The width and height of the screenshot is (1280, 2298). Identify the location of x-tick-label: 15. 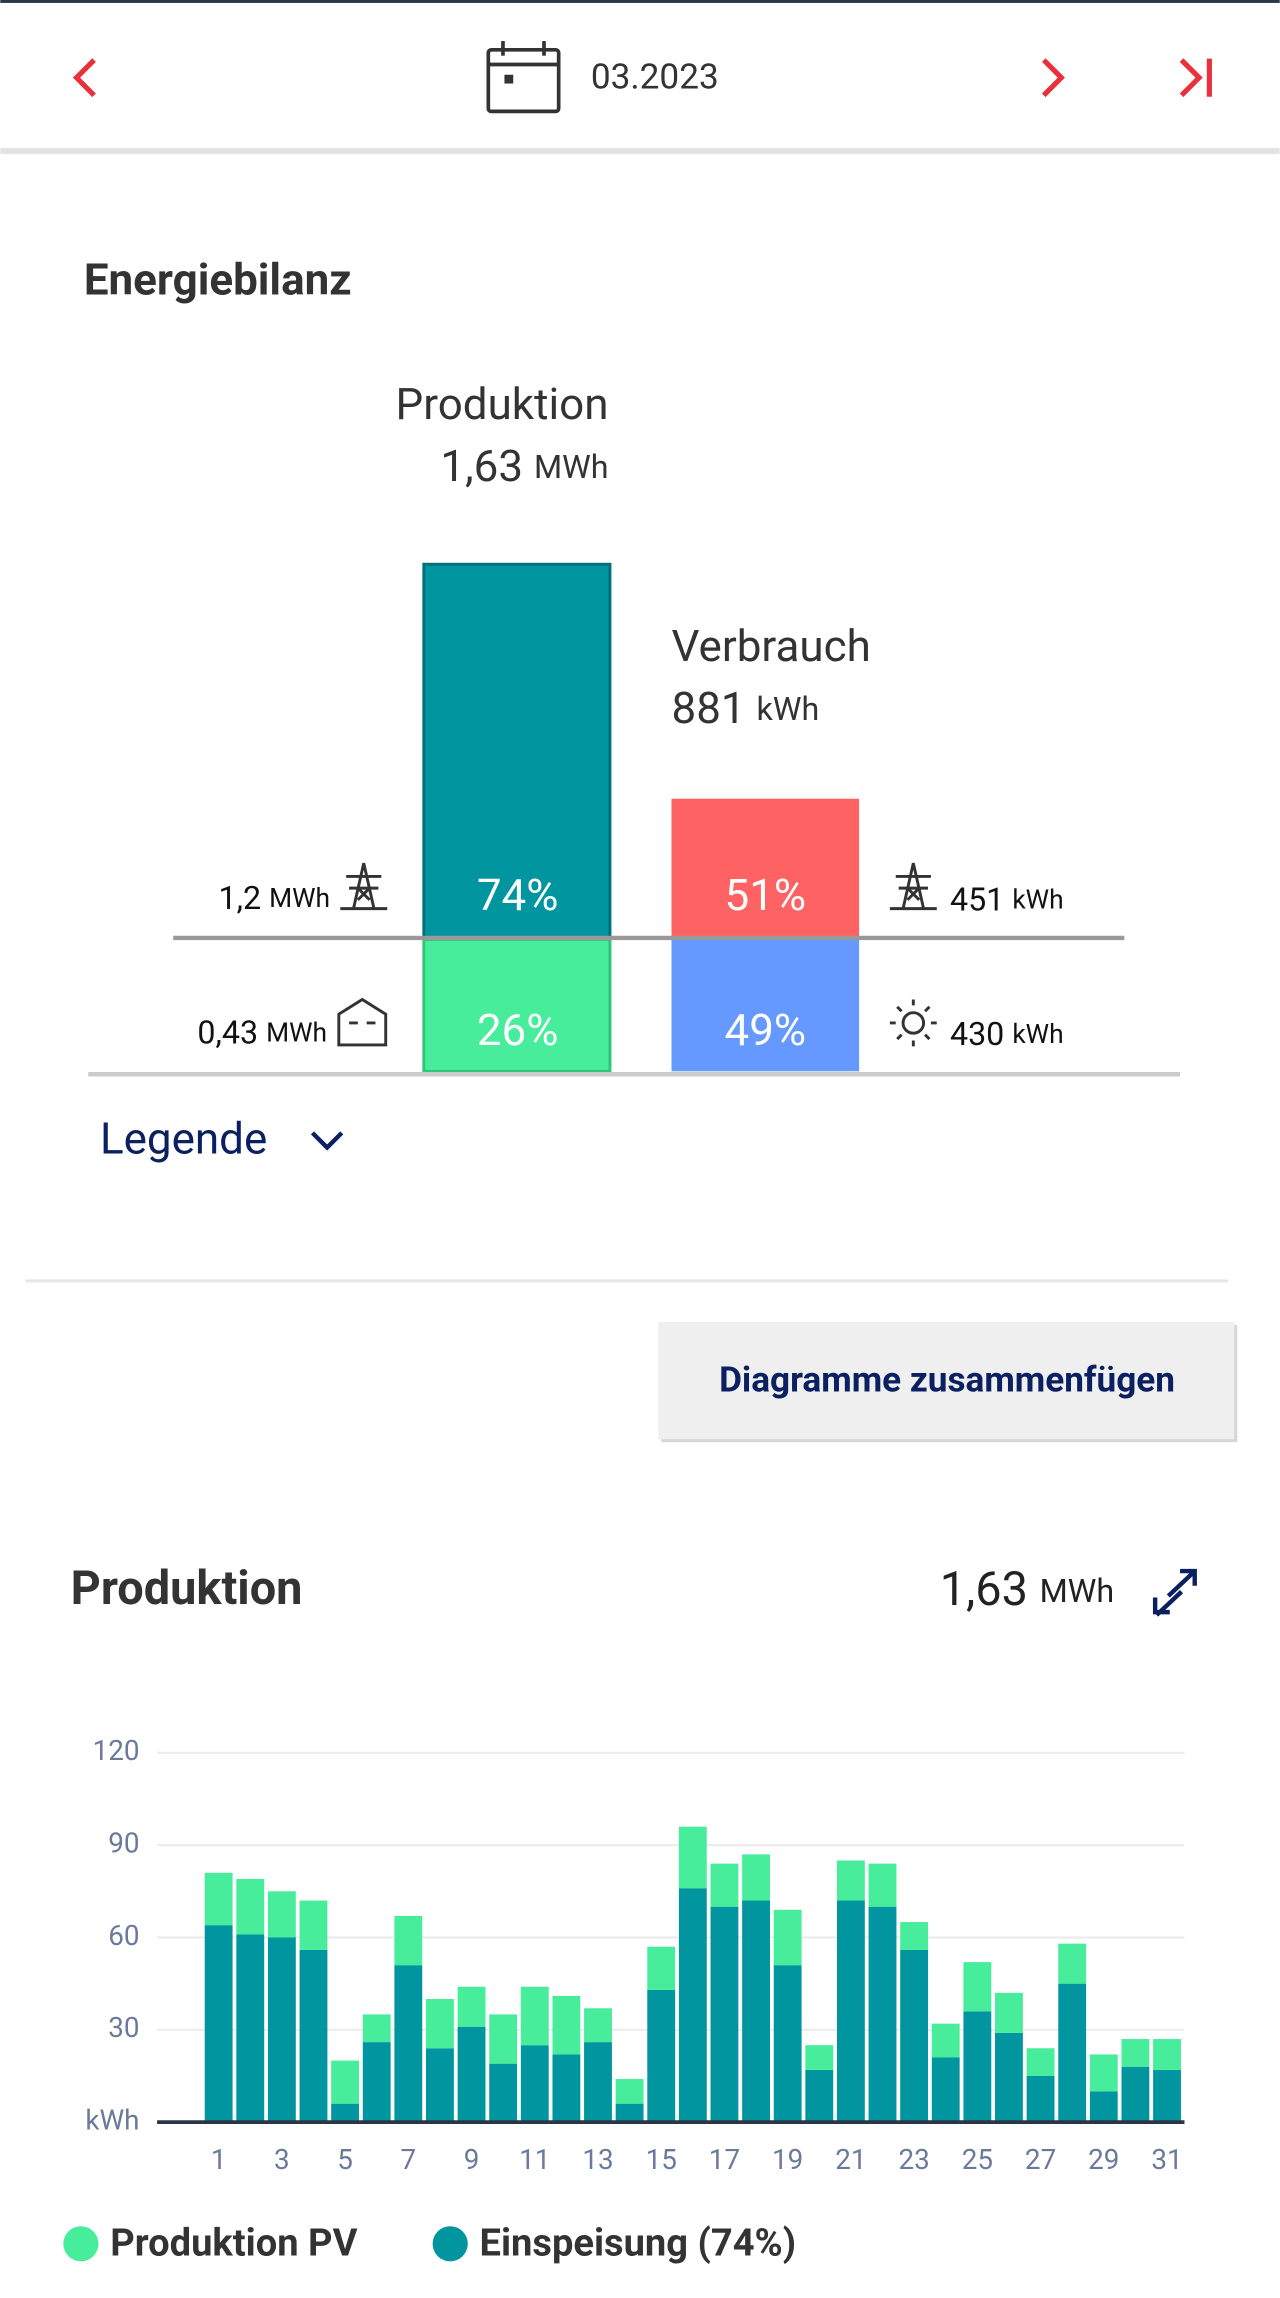
(661, 2159).